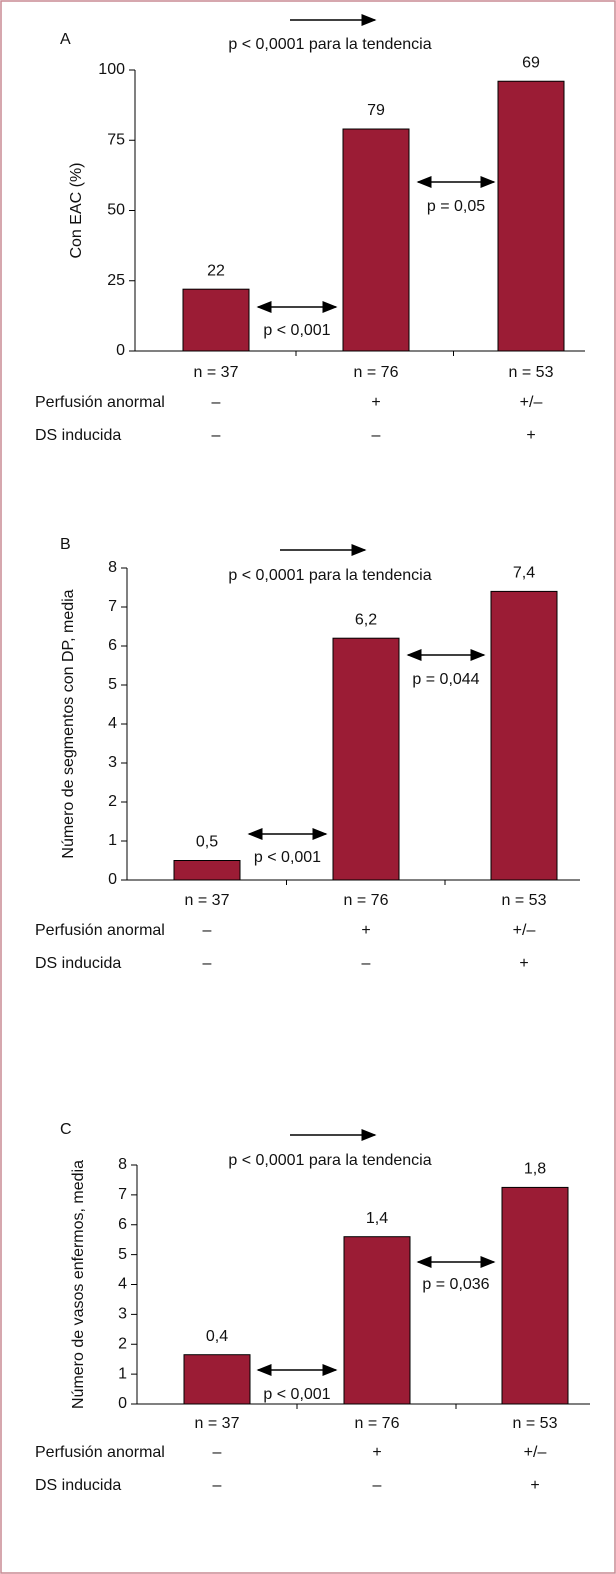 The height and width of the screenshot is (1574, 616). What do you see at coordinates (116, 280) in the screenshot?
I see `y-tick-label: 25` at bounding box center [116, 280].